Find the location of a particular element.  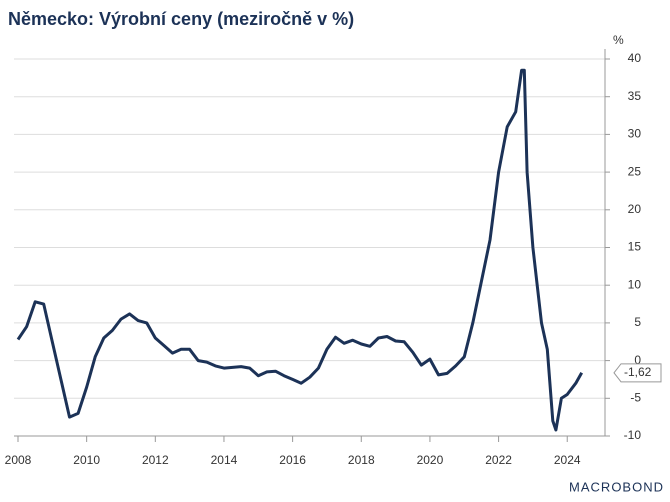

y-tick-label: 0 is located at coordinates (637, 360).